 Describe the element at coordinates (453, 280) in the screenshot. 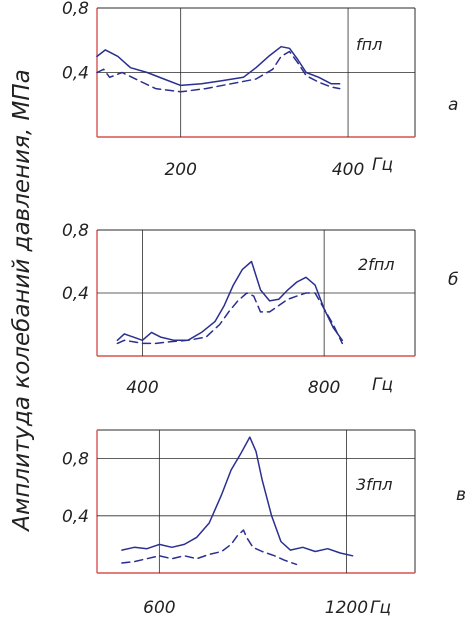

I see `panel-letter: б` at that location.